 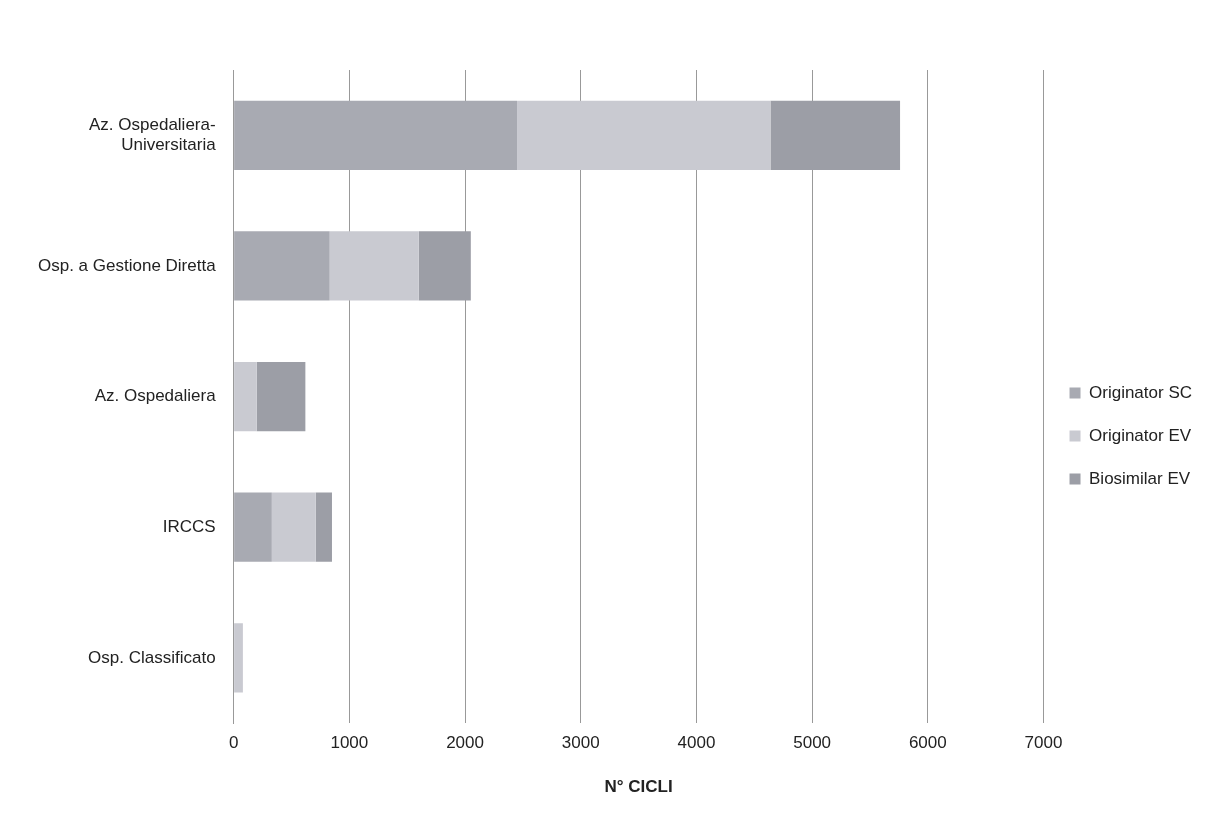 What do you see at coordinates (638, 787) in the screenshot?
I see `x-axis-title: N° CICLI` at bounding box center [638, 787].